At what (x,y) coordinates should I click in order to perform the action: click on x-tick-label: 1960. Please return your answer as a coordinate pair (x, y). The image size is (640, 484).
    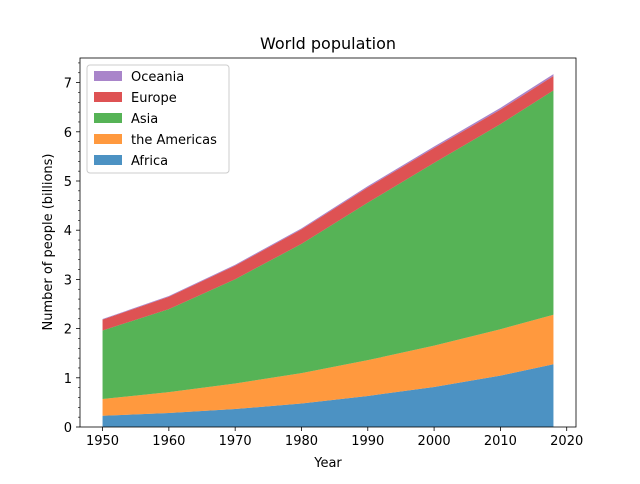
    Looking at the image, I should click on (168, 441).